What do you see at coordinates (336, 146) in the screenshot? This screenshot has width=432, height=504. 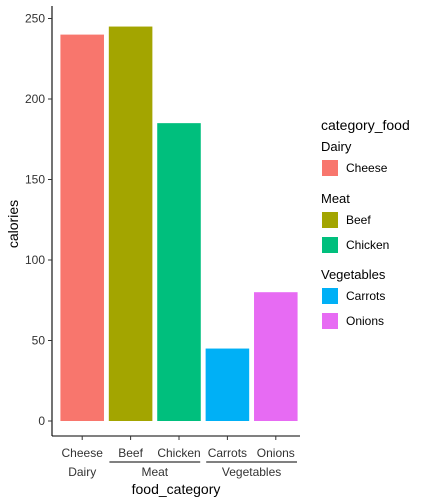 I see `legend-section-title: Dairy` at bounding box center [336, 146].